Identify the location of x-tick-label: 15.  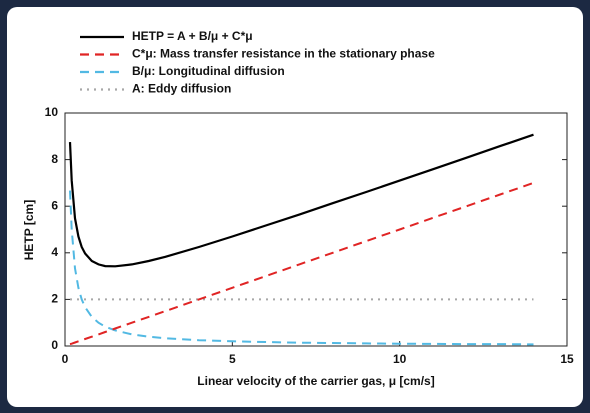
(567, 359).